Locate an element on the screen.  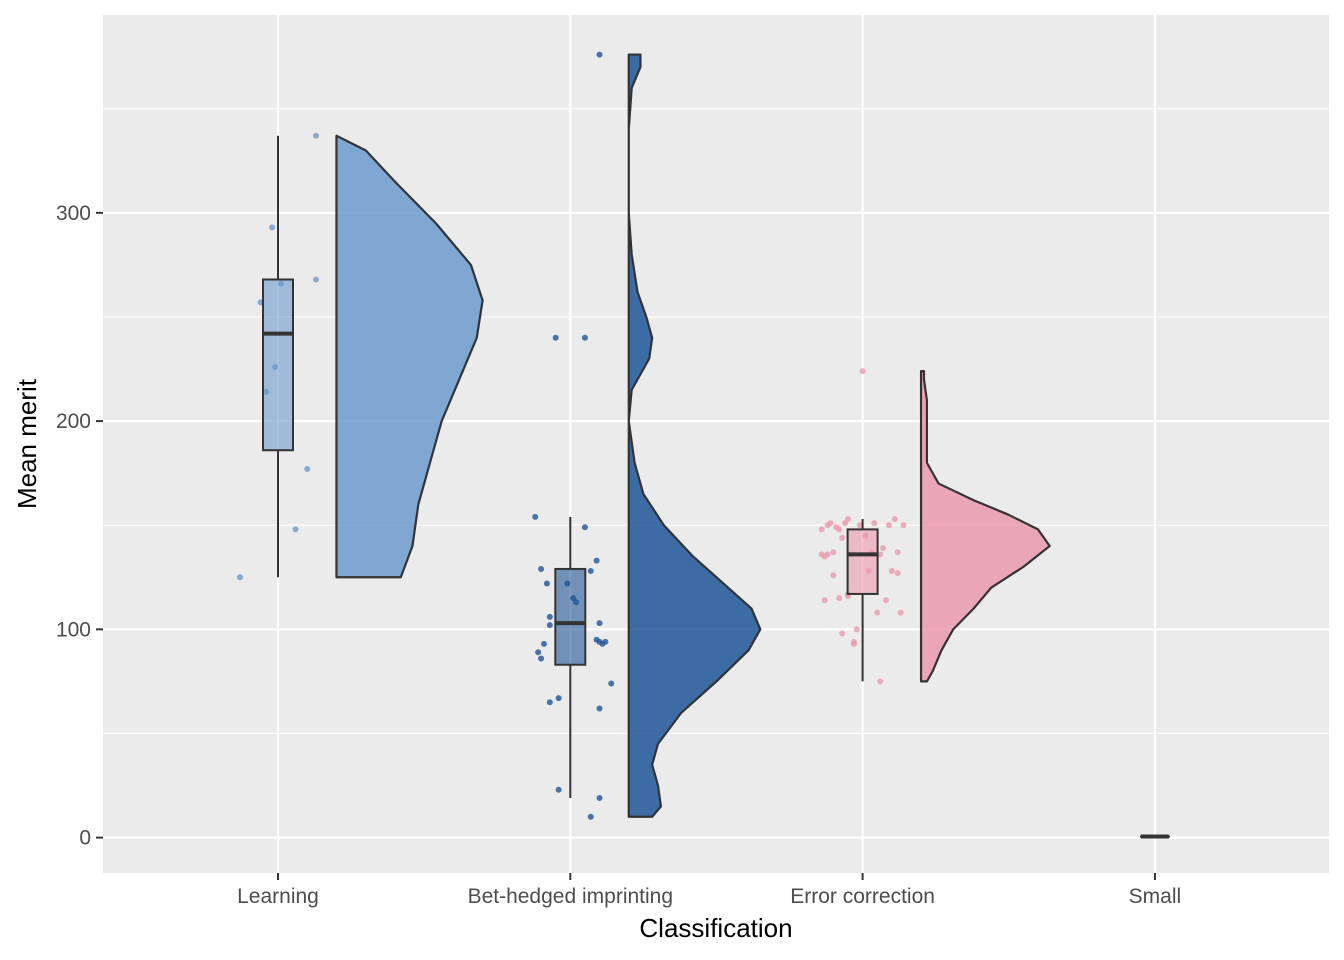
y-tick-label: 200 is located at coordinates (73, 421).